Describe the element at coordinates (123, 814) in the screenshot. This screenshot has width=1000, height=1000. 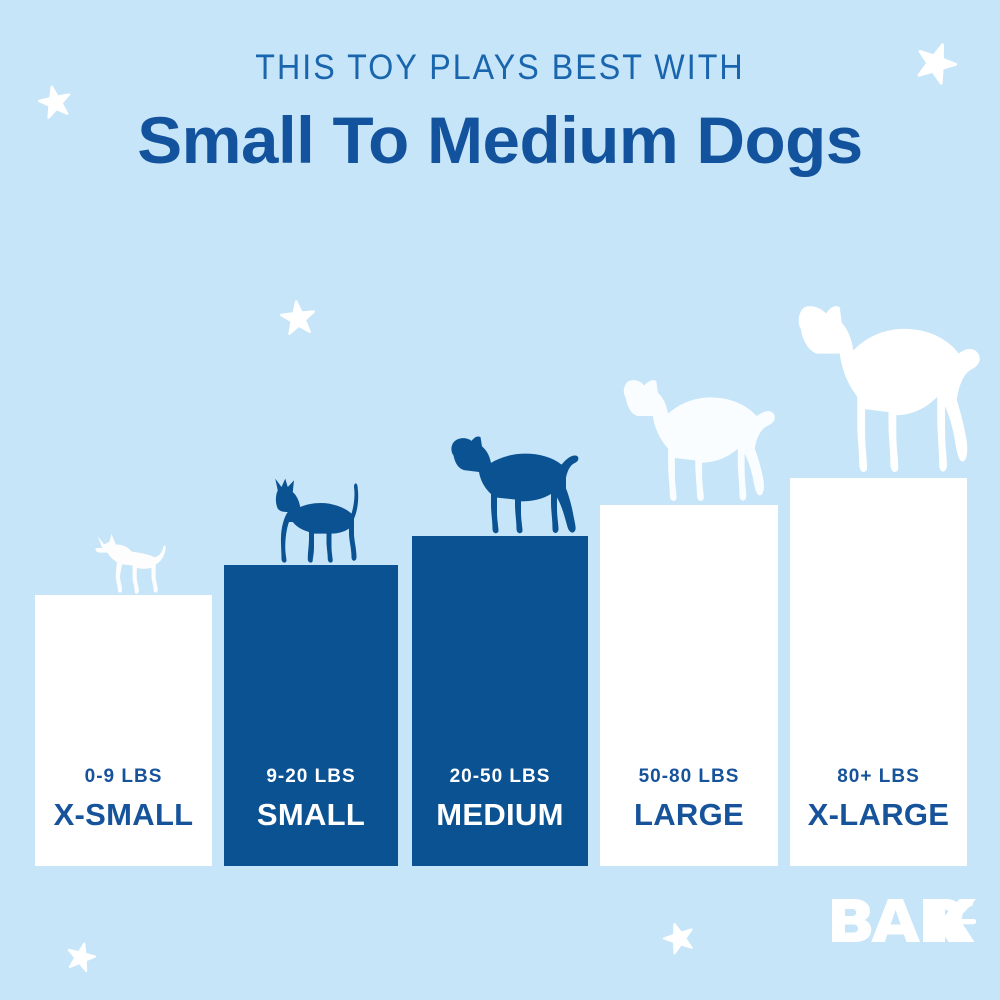
I see `size-label-x-small: X-SMALL` at that location.